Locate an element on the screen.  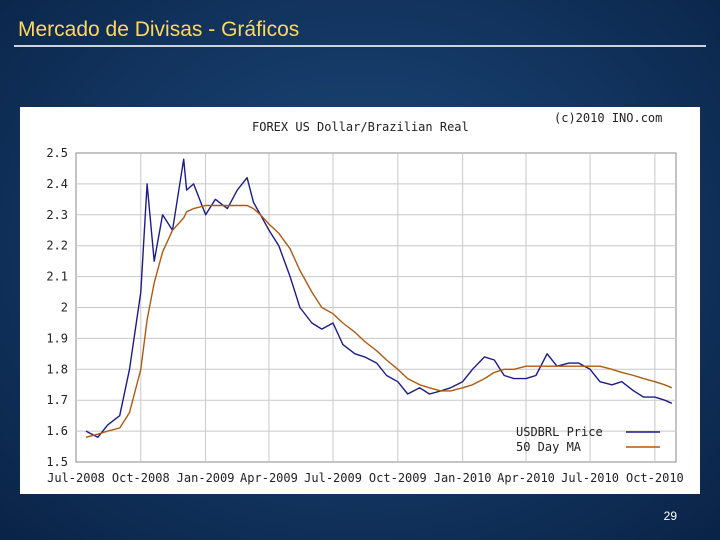
y-tick-label: 2.5 is located at coordinates (57, 153).